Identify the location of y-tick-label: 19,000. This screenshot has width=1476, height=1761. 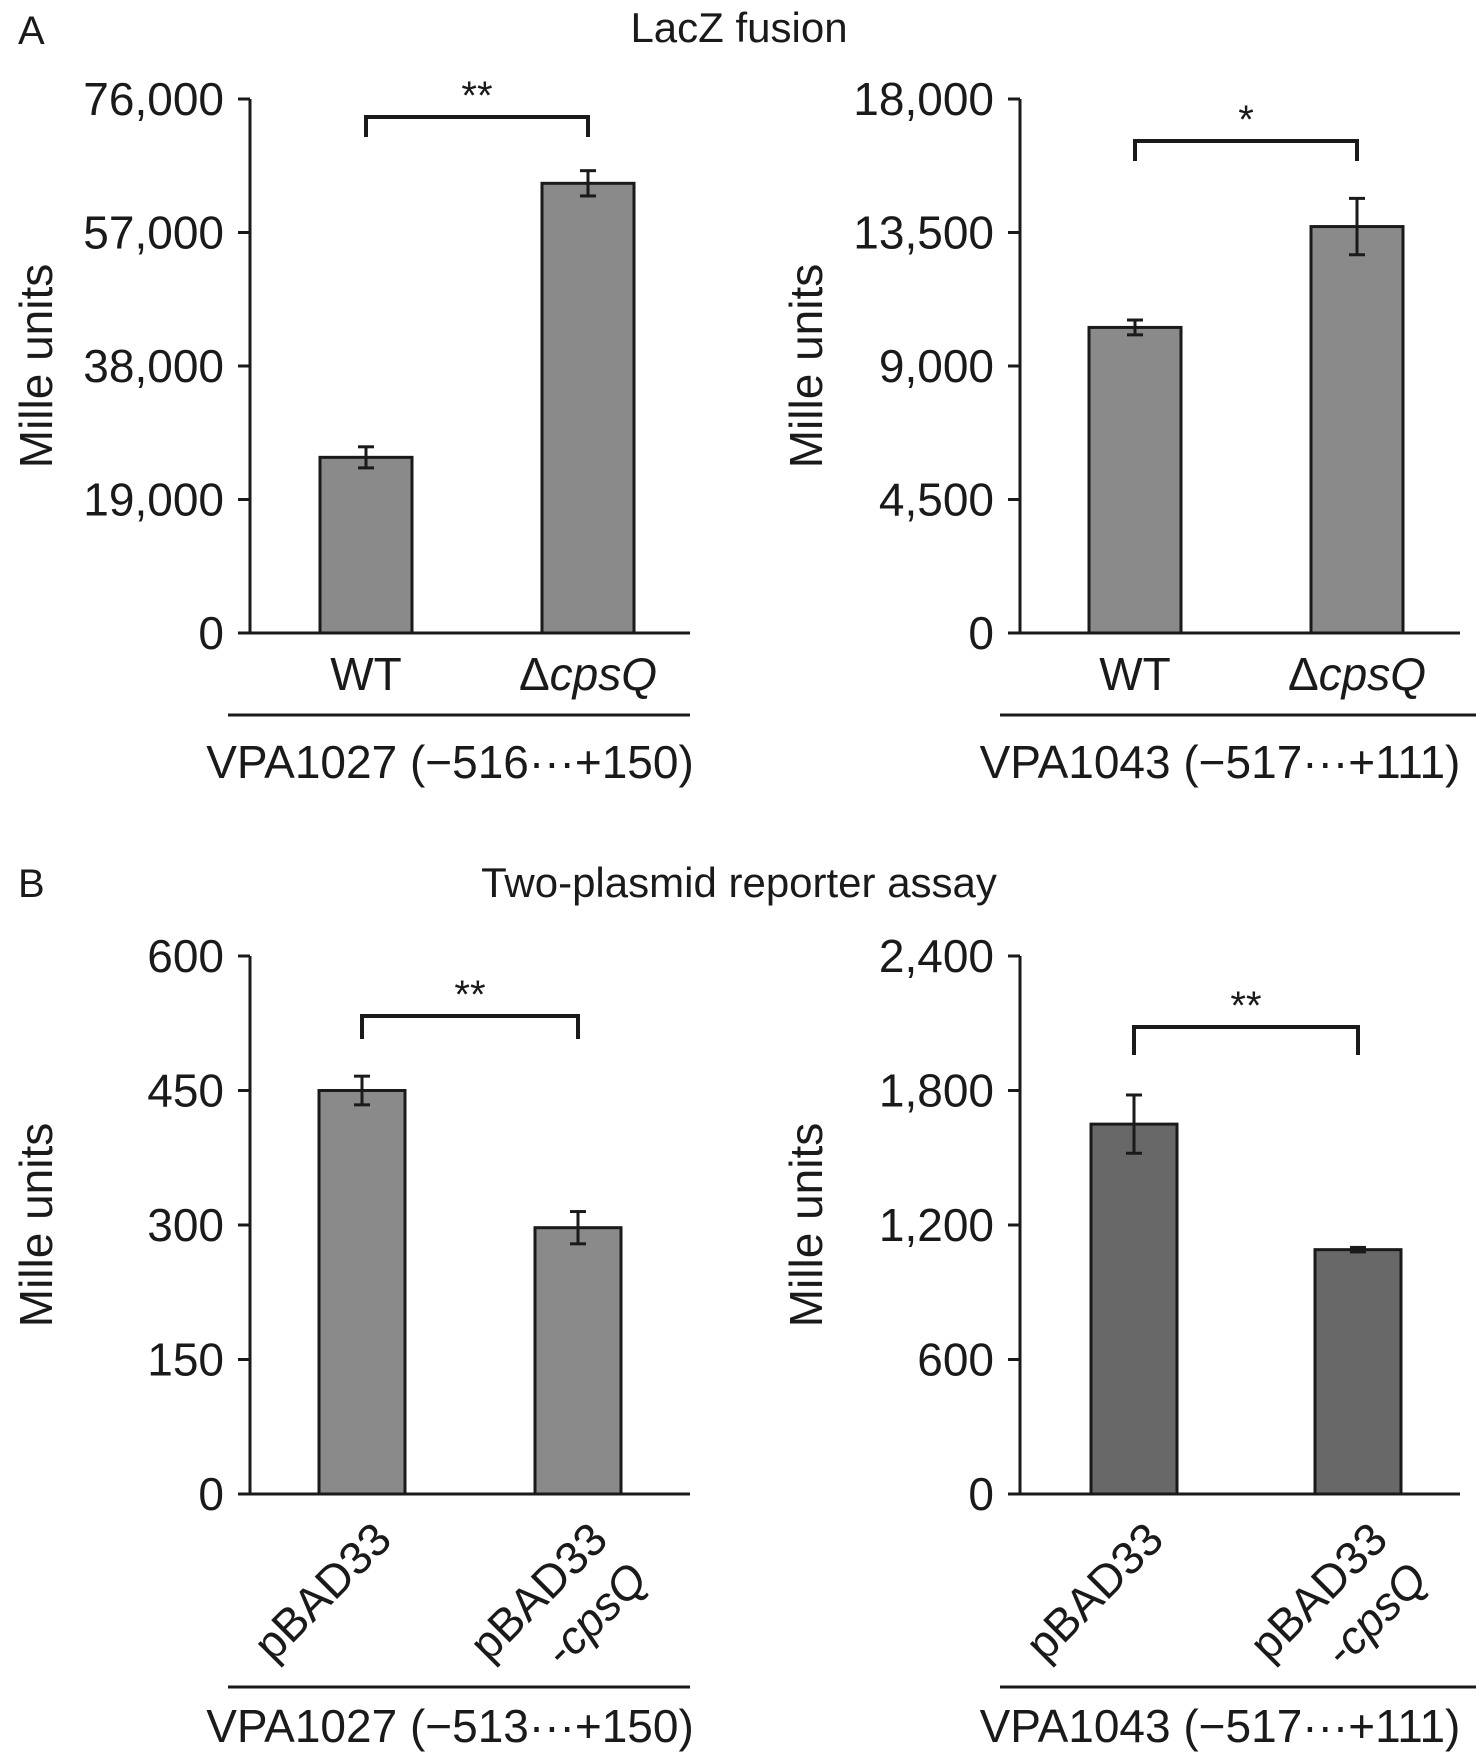
(153, 500).